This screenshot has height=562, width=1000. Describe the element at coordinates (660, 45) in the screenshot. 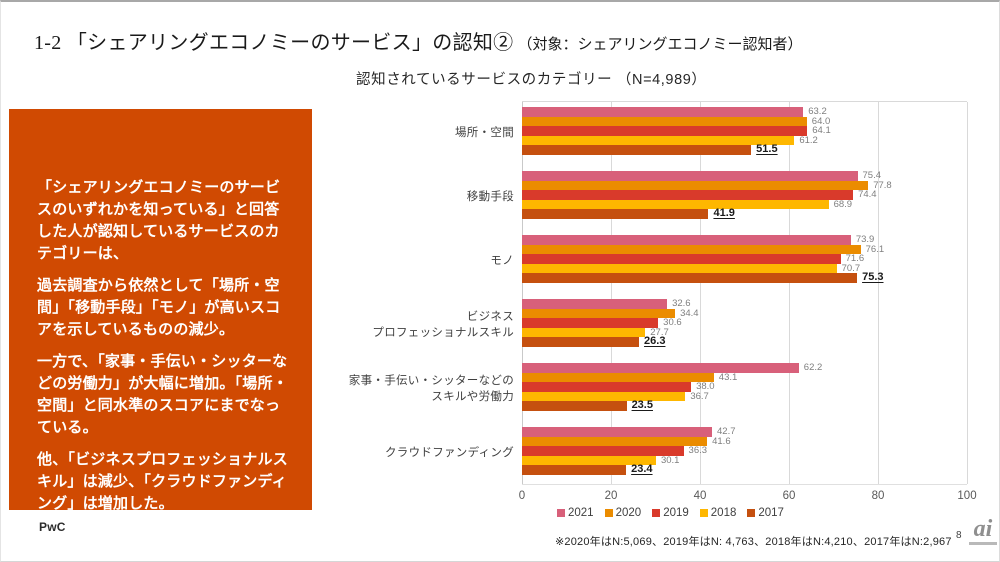

I see `slide-title-target: （対象：シェアリングエコノミー認知者）` at that location.